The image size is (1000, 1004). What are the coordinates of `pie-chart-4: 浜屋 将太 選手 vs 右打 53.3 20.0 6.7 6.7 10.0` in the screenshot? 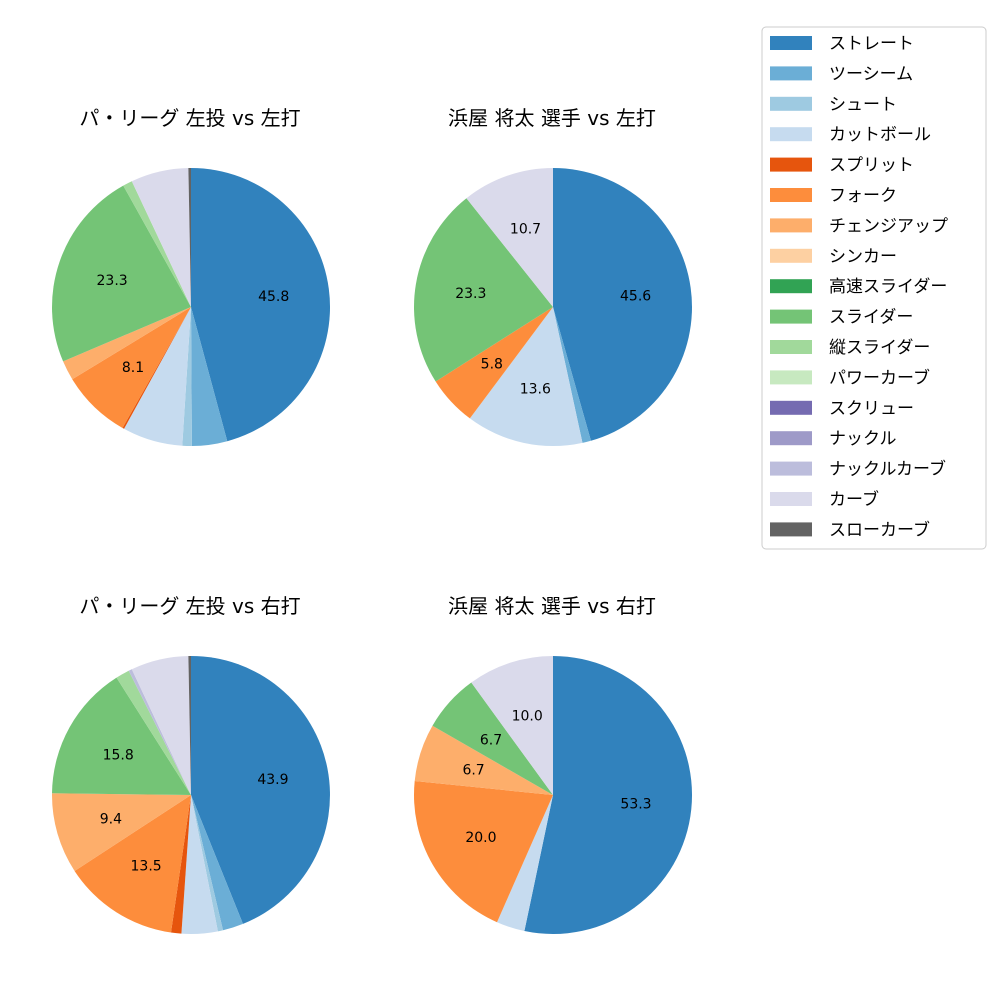 It's located at (553, 764).